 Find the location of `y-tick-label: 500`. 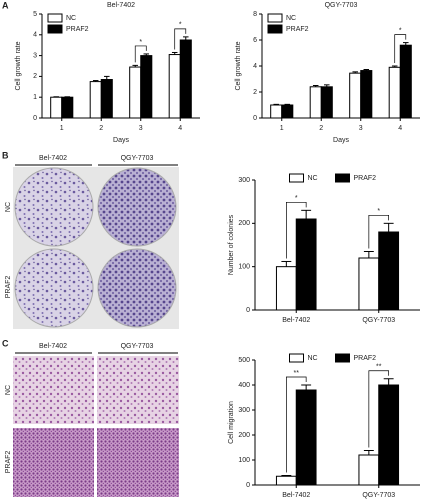

y-tick-label: 500 is located at coordinates (244, 360).